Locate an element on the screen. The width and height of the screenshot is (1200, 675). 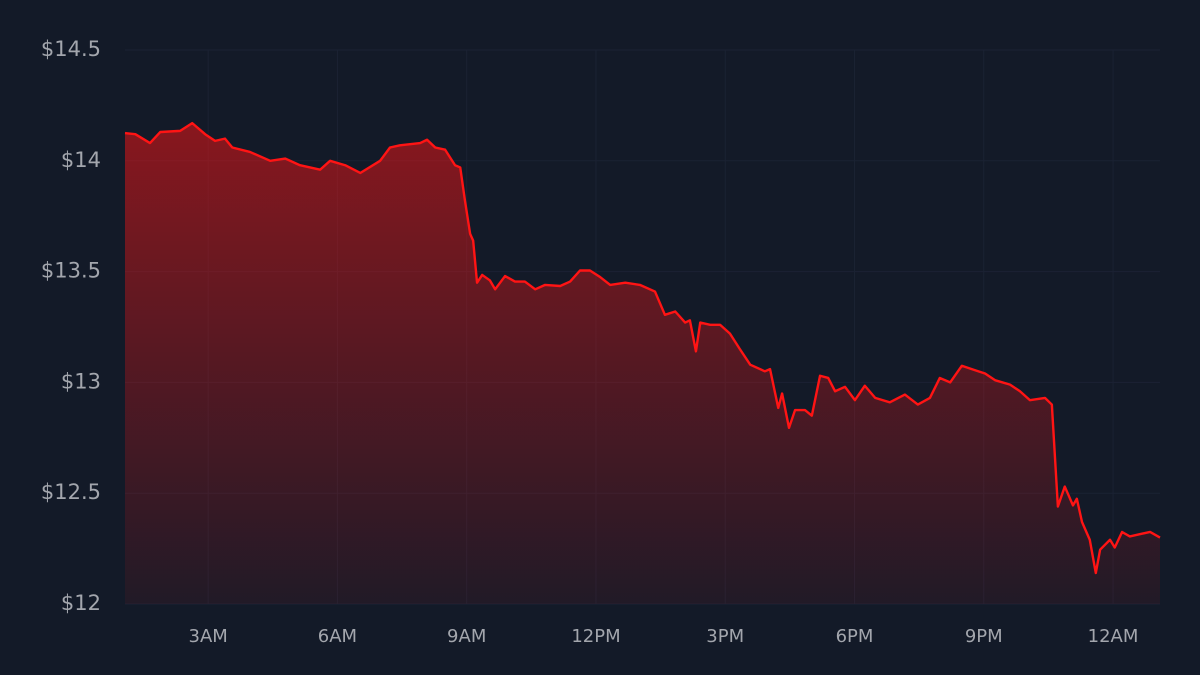
y-tick-label: $13 is located at coordinates (81, 381).